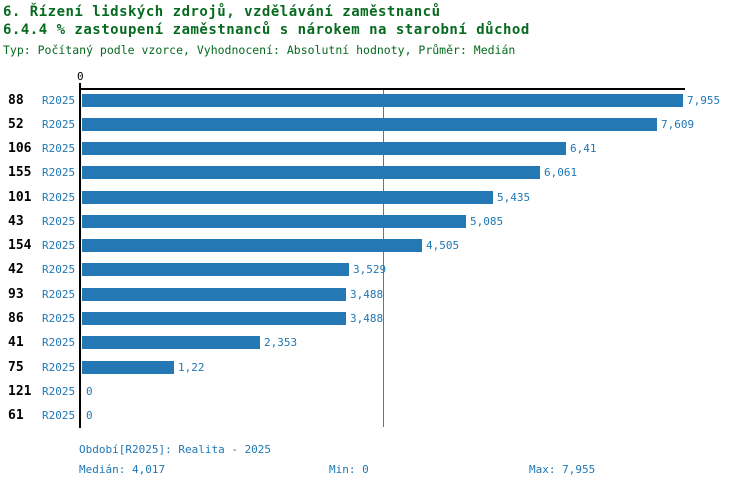 This screenshot has width=750, height=488. Describe the element at coordinates (514, 197) in the screenshot. I see `value-label: 5,435` at that location.